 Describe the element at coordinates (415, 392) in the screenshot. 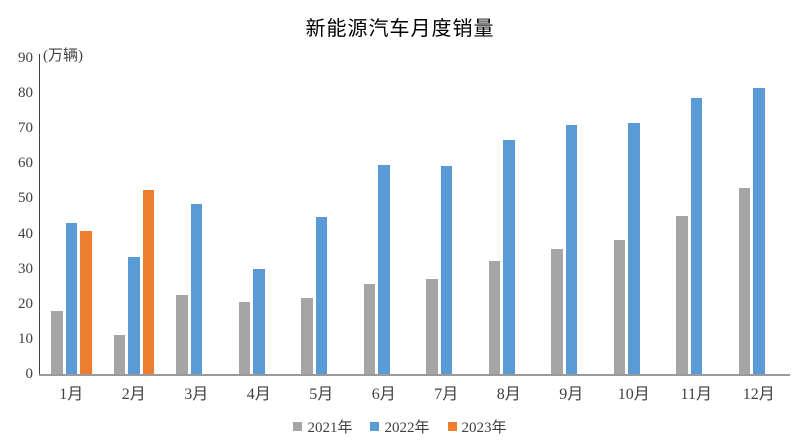

I see `x-axis-labels: 1月 2月 3月 4月 5月 6月 7月 8月 9月 10月 11月 12月` at that location.